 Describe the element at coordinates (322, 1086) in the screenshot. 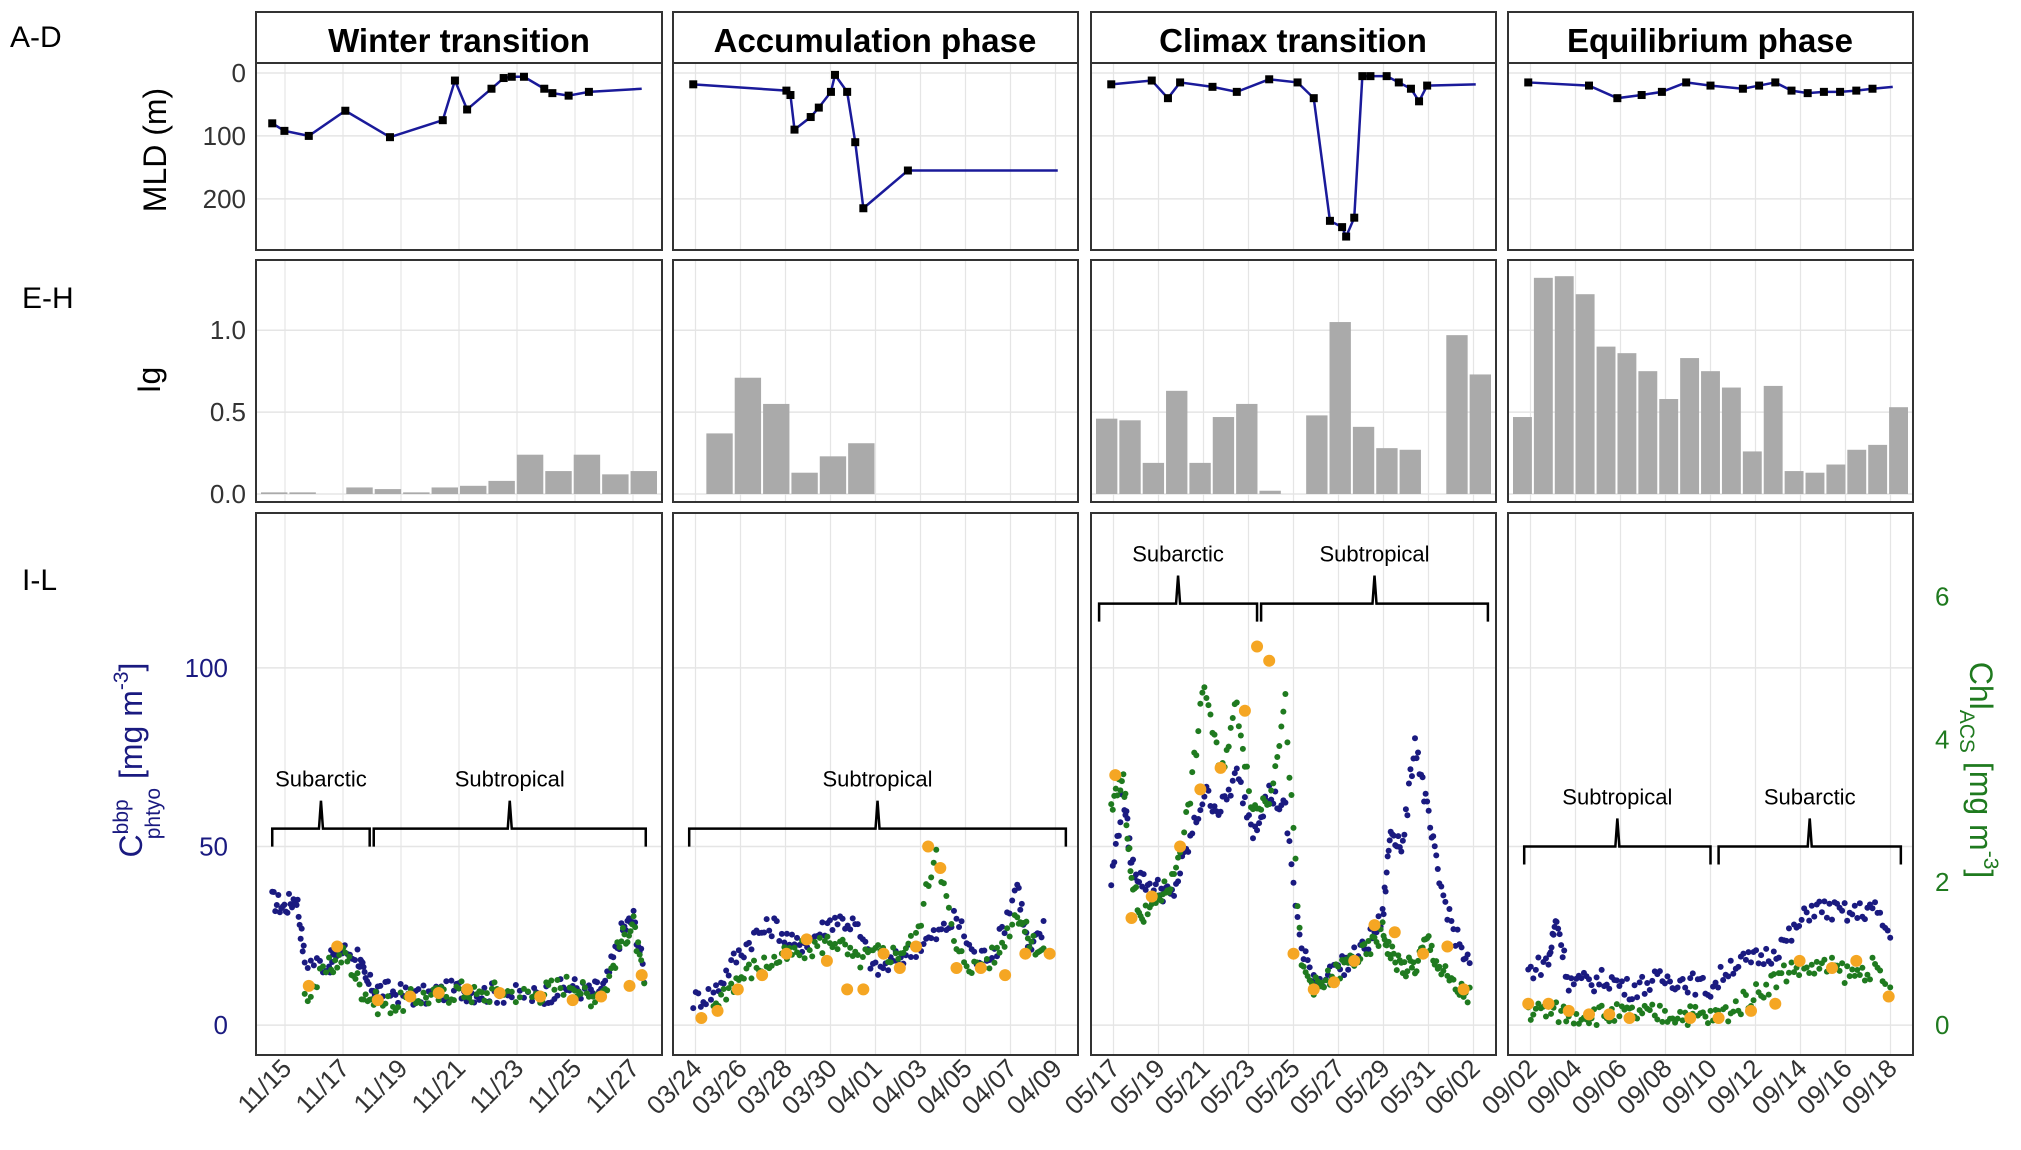

I see `xtick-label: 11/17` at that location.